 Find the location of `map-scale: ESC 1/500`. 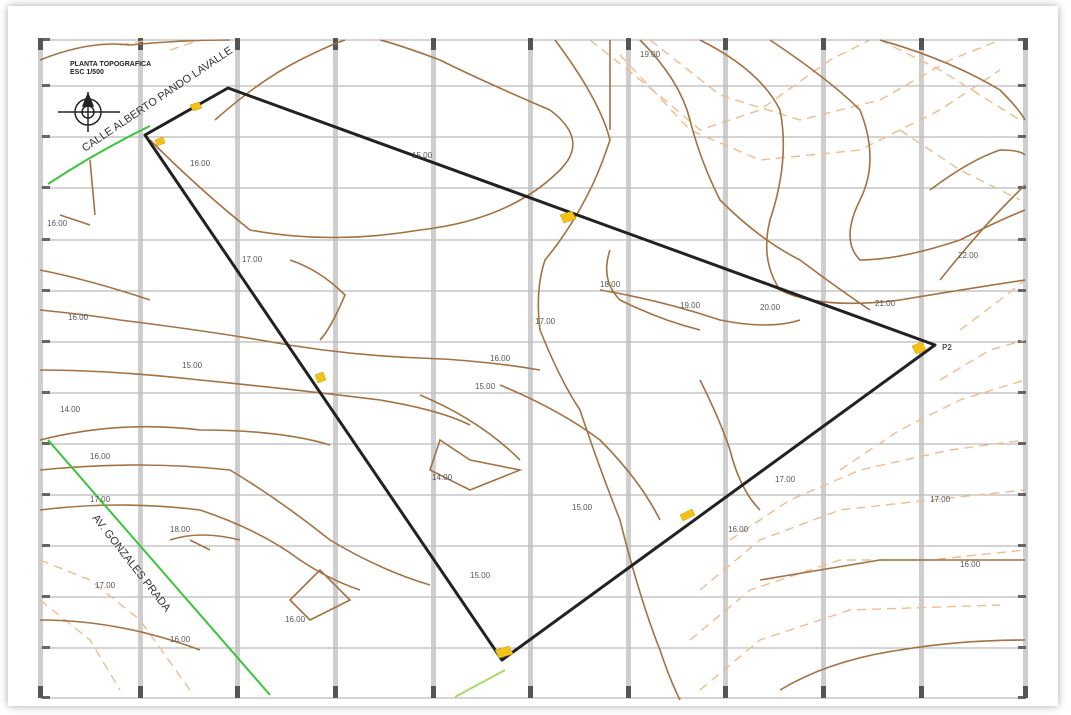

map-scale: ESC 1/500 is located at coordinates (87, 72).